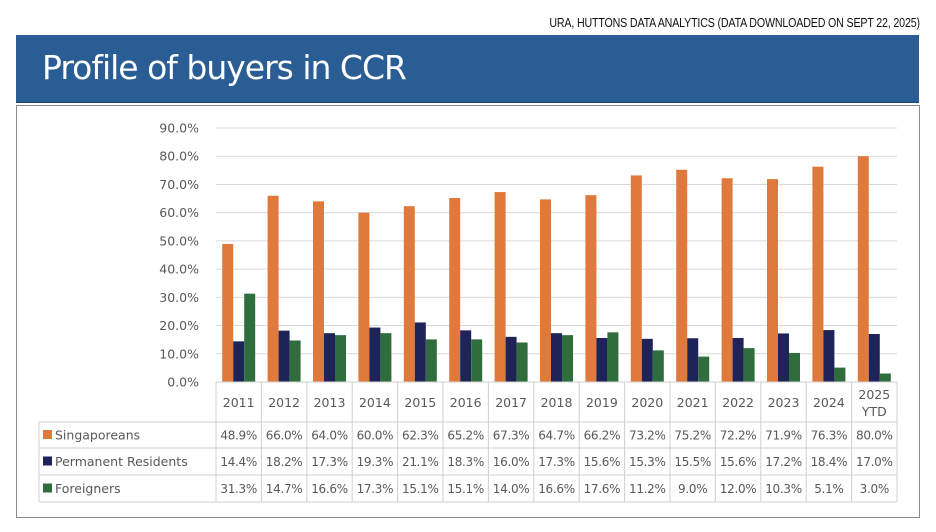 The image size is (936, 532). Describe the element at coordinates (738, 489) in the screenshot. I see `data-label: 12.0%` at that location.